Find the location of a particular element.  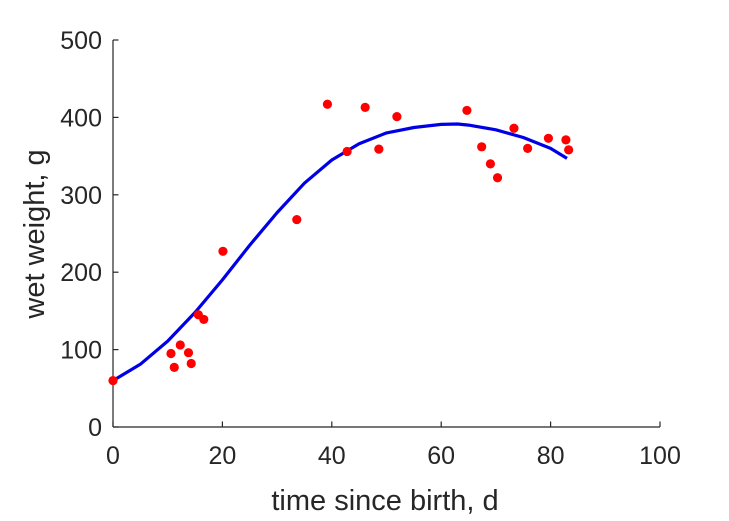

x-axis-label: time since birth, d is located at coordinates (384, 501).